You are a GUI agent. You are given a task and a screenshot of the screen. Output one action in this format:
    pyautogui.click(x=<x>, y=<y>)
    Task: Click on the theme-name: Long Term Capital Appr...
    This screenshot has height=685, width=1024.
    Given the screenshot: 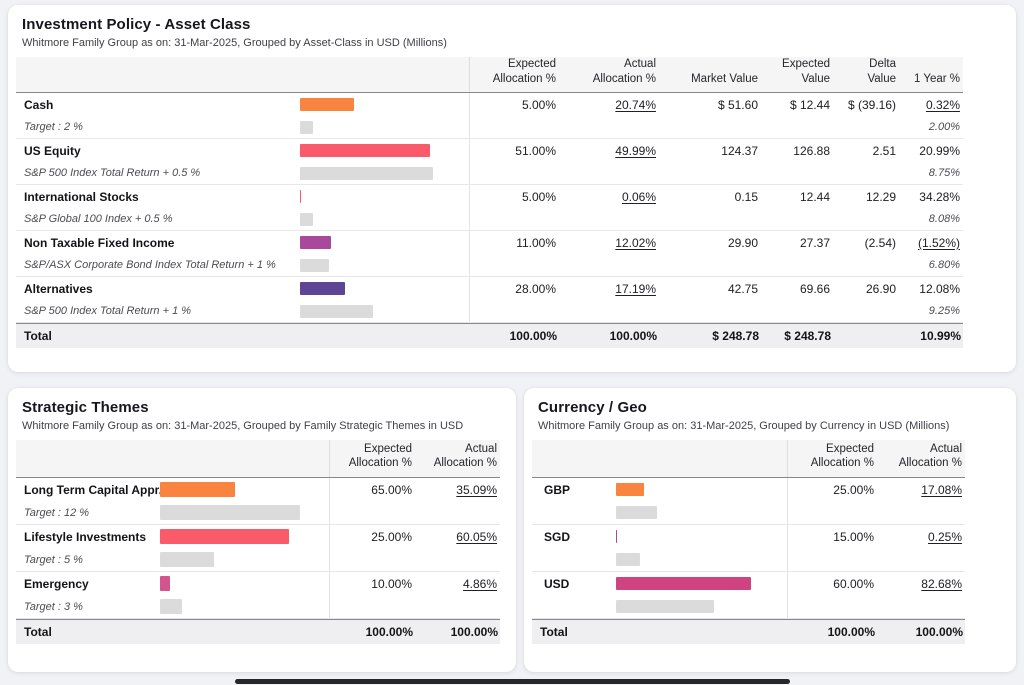 What is the action you would take?
    pyautogui.click(x=92, y=489)
    